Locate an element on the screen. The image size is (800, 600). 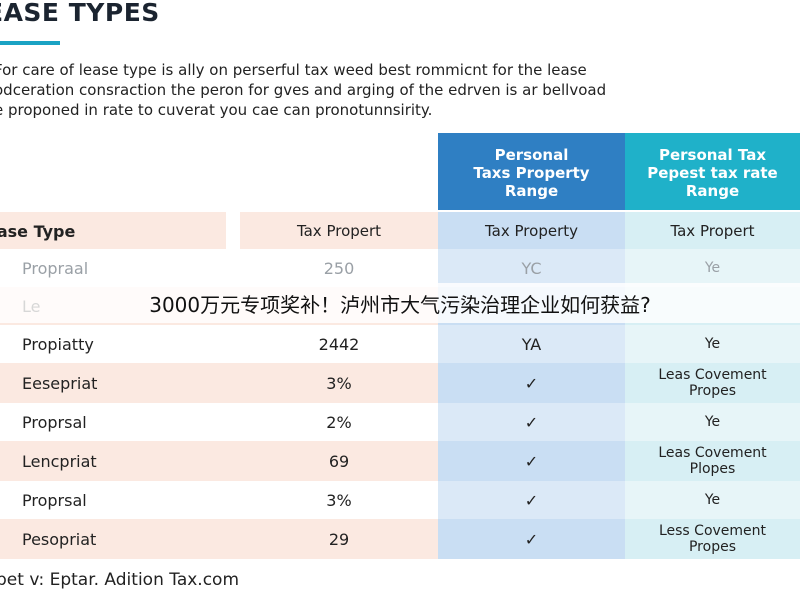
header-label: Personal Tax Pepest tax rate Range is located at coordinates (712, 172).